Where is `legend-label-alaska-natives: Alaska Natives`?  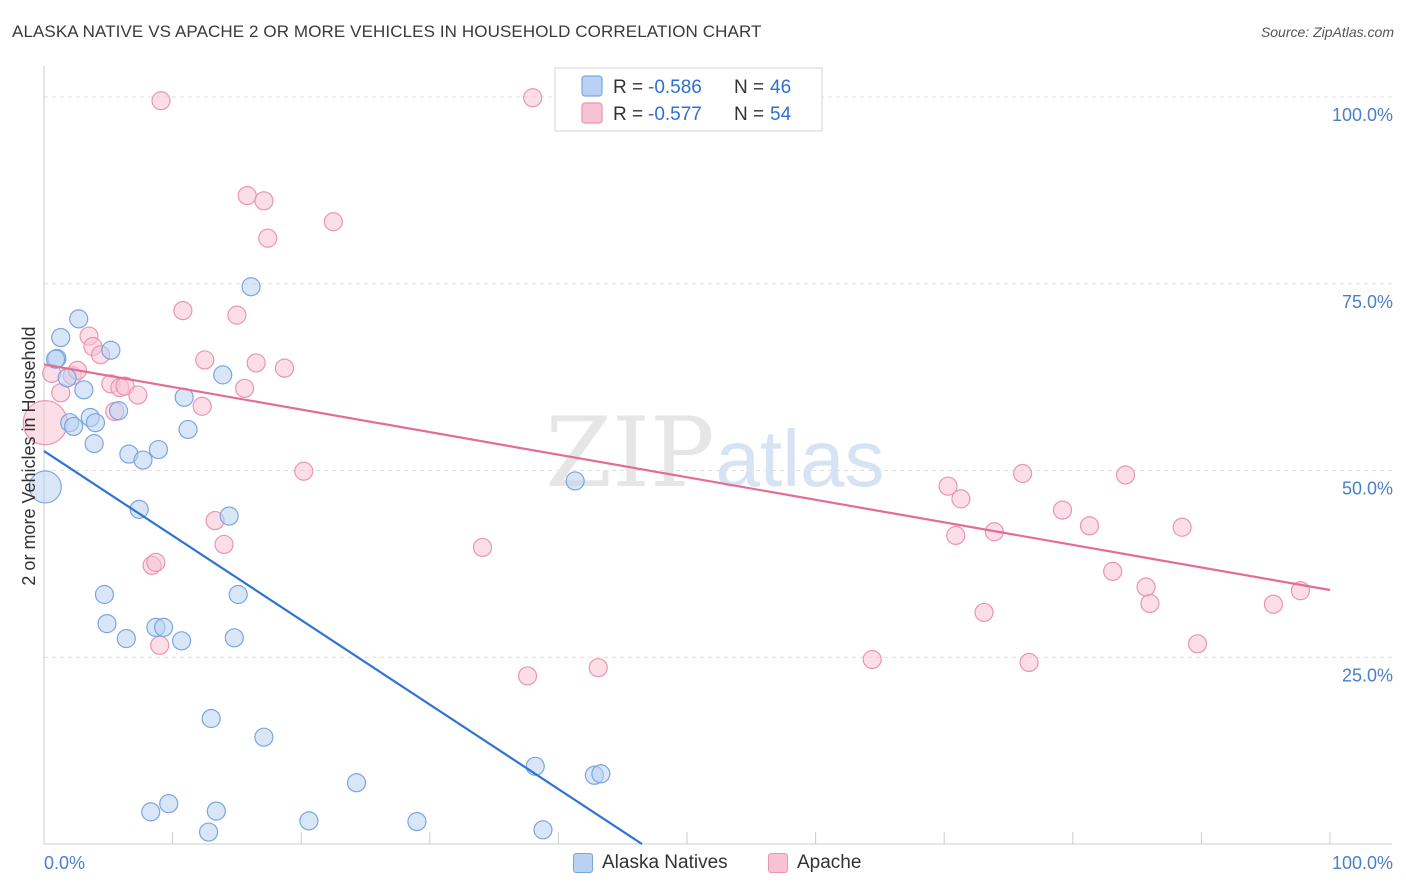
legend-label-alaska-natives: Alaska Natives is located at coordinates (665, 862).